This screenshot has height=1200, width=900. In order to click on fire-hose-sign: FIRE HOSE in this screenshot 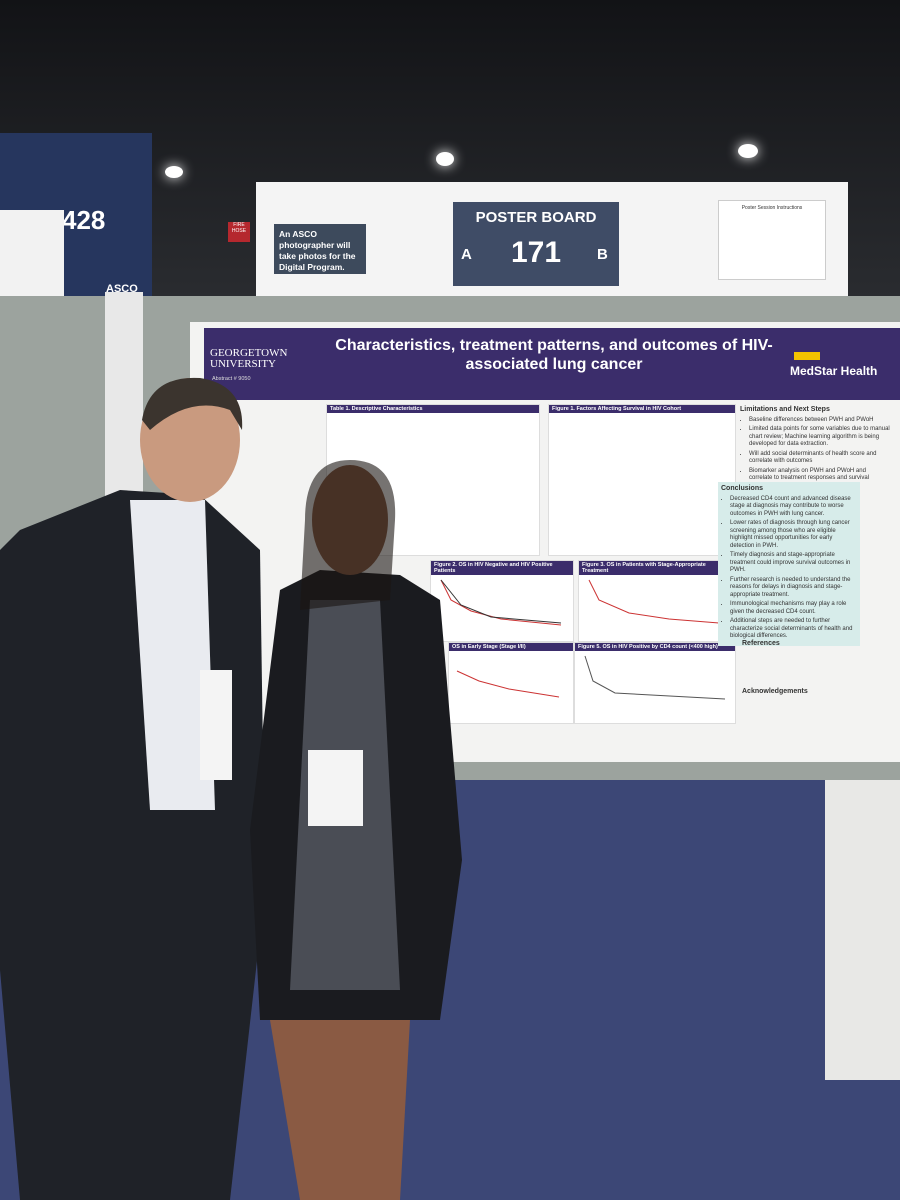, I will do `click(239, 232)`.